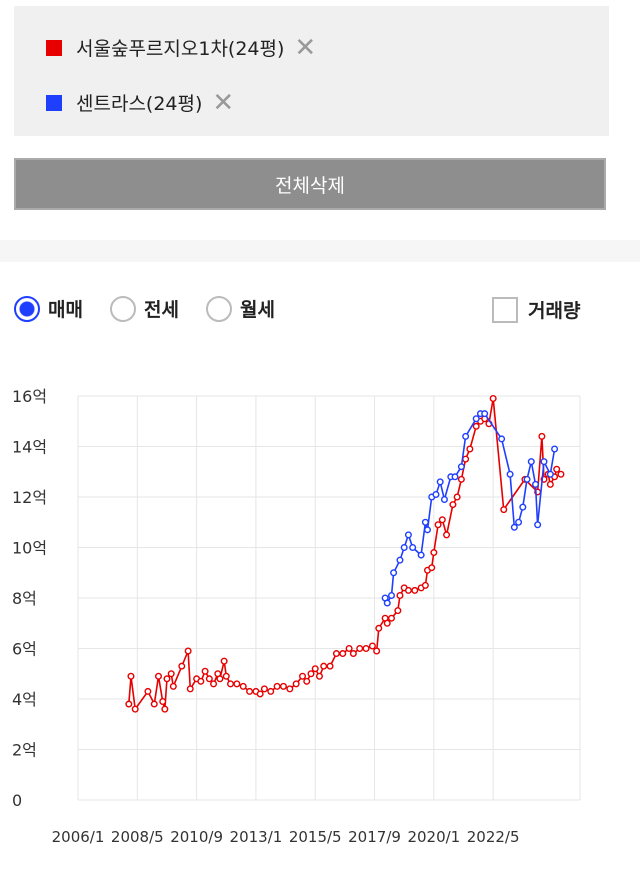  I want to click on radio-monthly-rent: 월세, so click(240, 308).